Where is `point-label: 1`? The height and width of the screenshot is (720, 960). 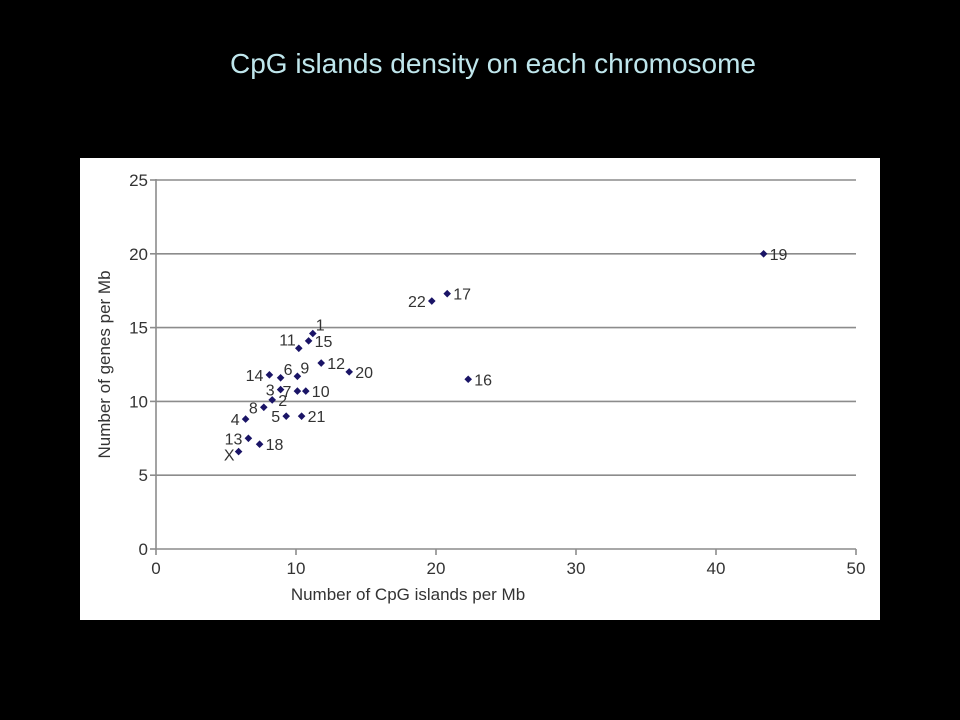
point-label: 1 is located at coordinates (320, 326).